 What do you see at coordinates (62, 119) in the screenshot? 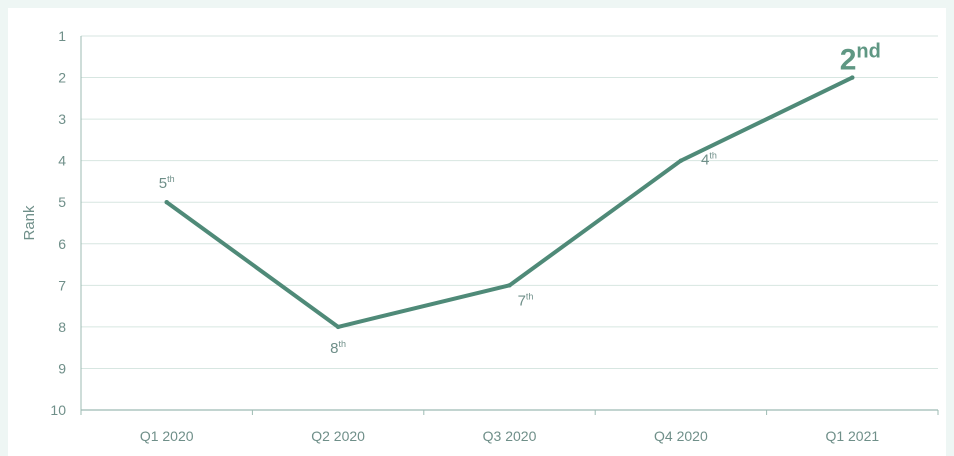
I see `y-tick-label-3: 3` at bounding box center [62, 119].